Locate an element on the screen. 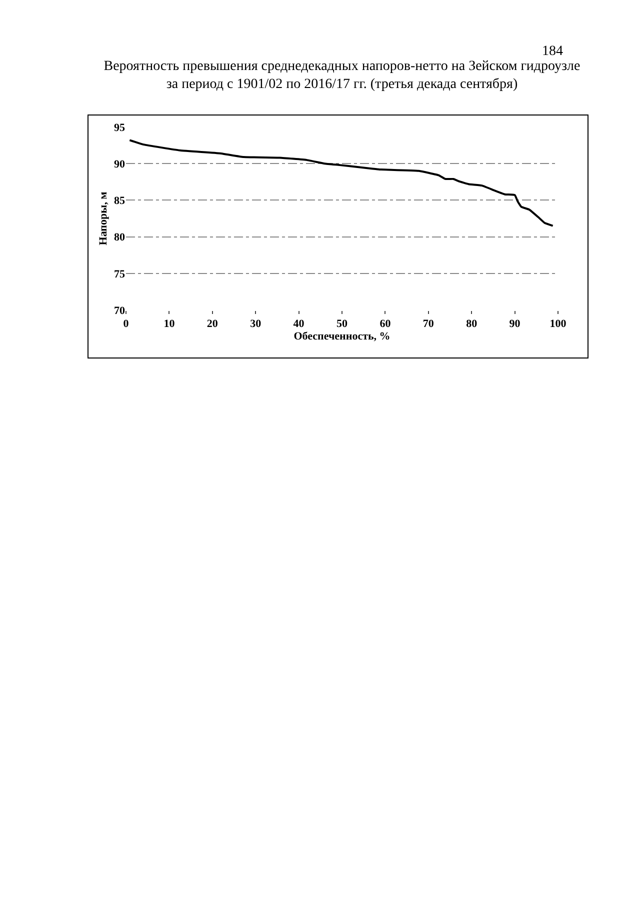  x-tick-label: 60 is located at coordinates (386, 324).